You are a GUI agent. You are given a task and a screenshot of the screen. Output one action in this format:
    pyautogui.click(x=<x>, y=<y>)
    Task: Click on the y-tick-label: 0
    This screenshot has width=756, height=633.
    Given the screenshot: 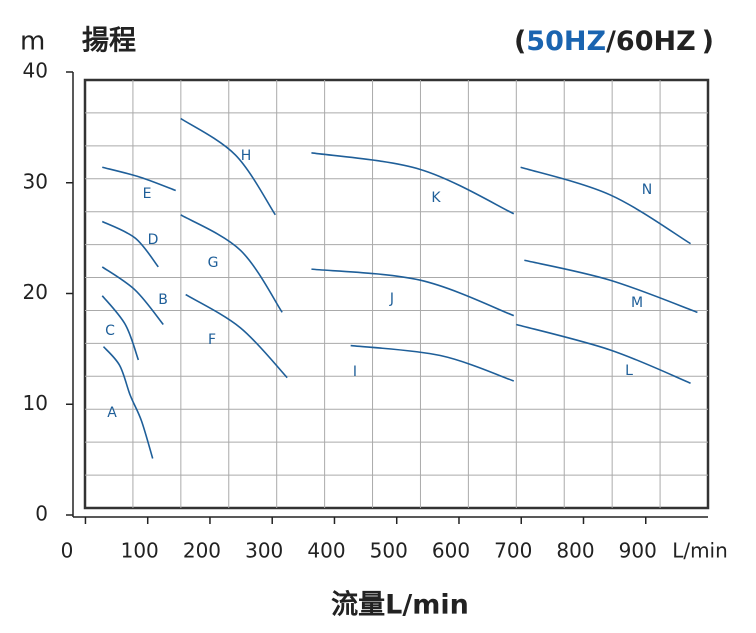 What is the action you would take?
    pyautogui.click(x=41, y=514)
    